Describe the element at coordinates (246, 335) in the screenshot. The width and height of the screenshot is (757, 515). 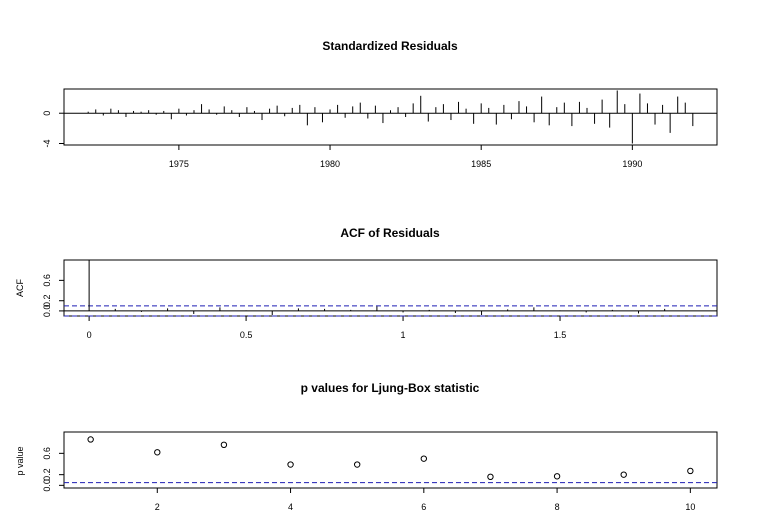
I see `x-tick-label: 0.5` at that location.